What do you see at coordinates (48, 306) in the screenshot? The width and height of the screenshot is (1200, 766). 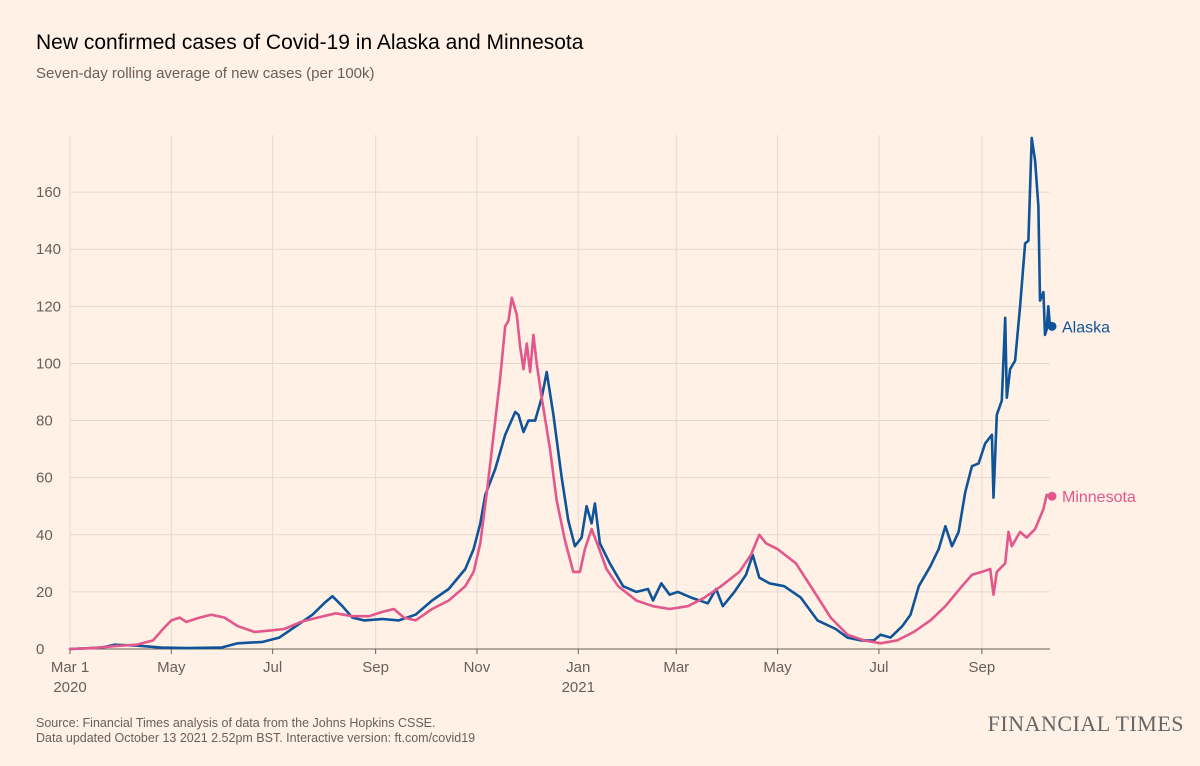 I see `y-tick-label: 120` at bounding box center [48, 306].